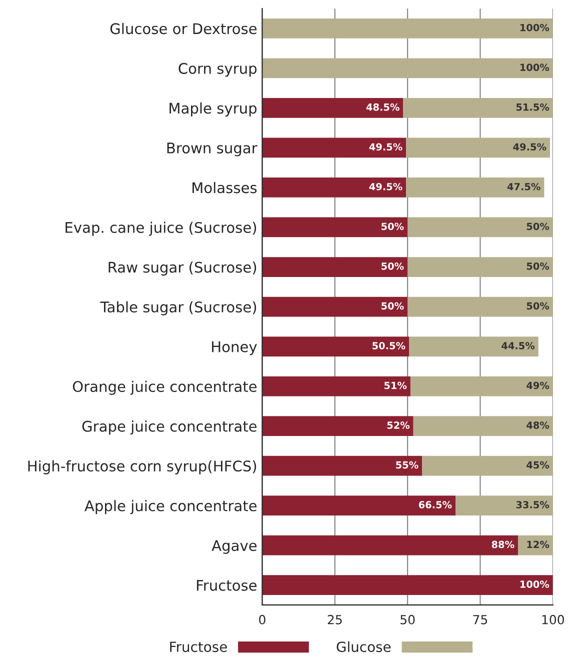 Image resolution: width=570 pixels, height=659 pixels. Describe the element at coordinates (262, 619) in the screenshot. I see `x-tick-label: 0` at that location.